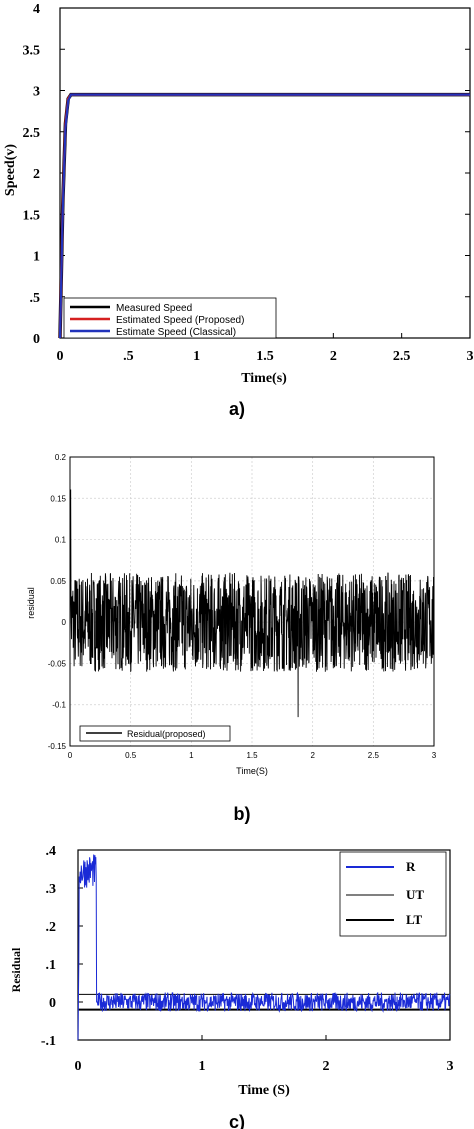 Image resolution: width=474 pixels, height=1129 pixels. I want to click on legend-a-classical-label: Estimate Speed (Classical), so click(176, 332).